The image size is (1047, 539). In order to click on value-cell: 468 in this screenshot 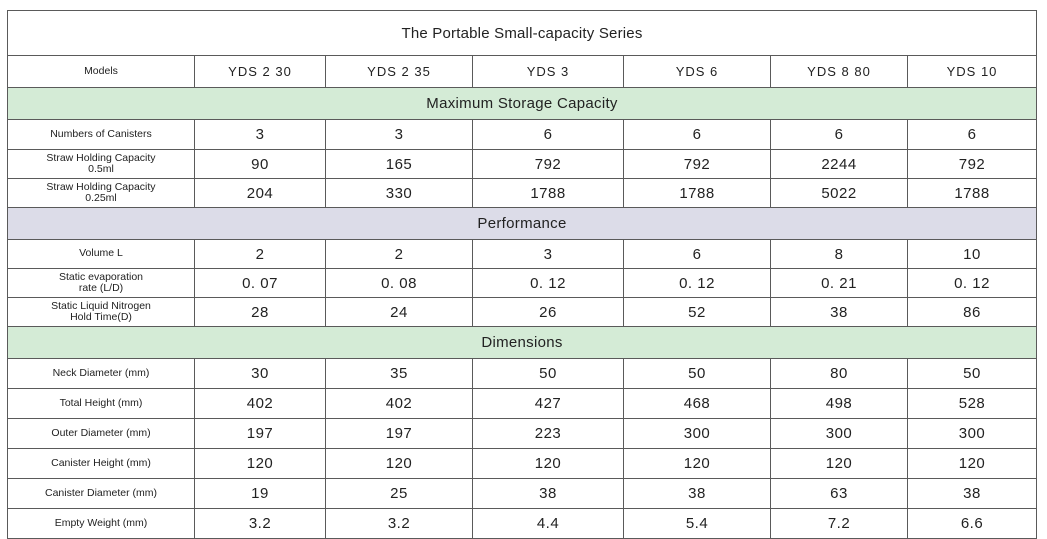, I will do `click(697, 403)`.